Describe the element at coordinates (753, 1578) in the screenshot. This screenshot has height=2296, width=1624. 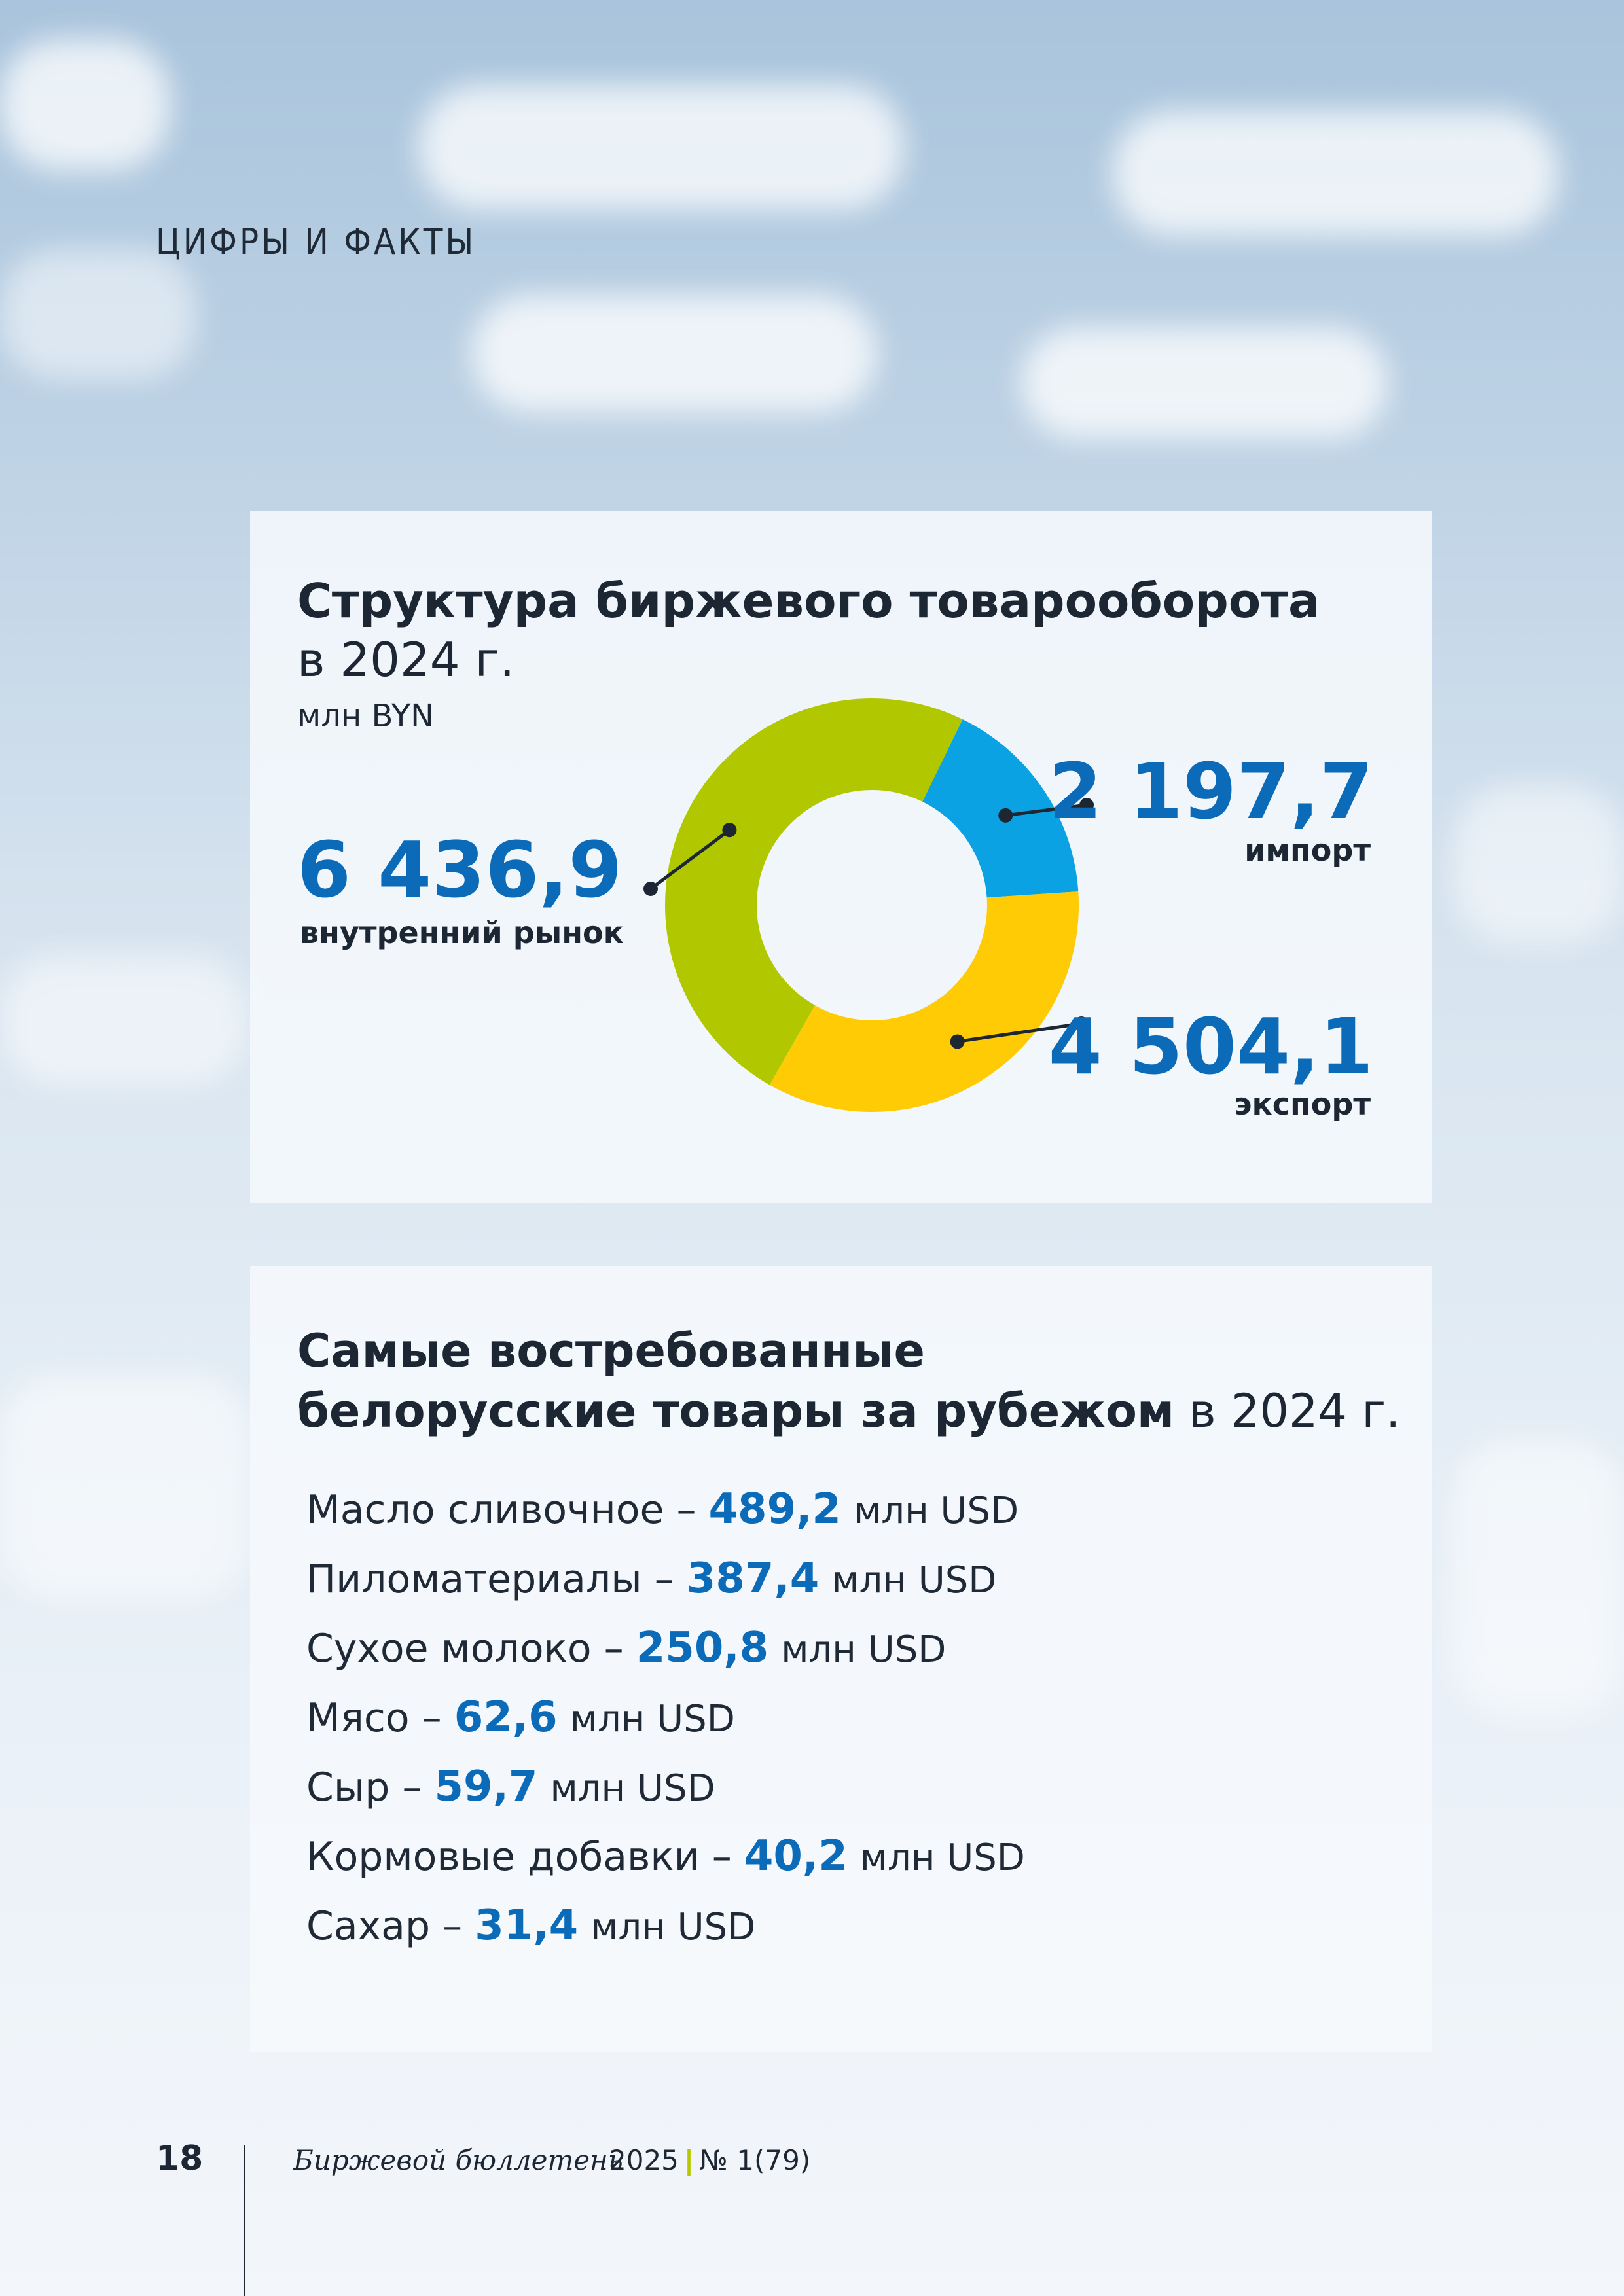
I see `item-value: 387,4` at that location.